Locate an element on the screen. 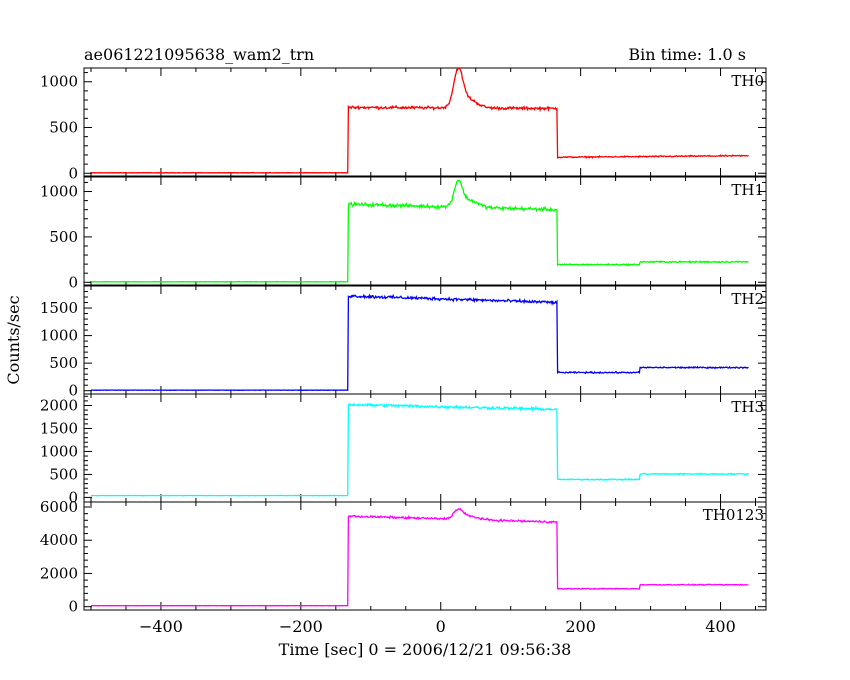 The width and height of the screenshot is (850, 680). panel-label: TH1 is located at coordinates (747, 190).